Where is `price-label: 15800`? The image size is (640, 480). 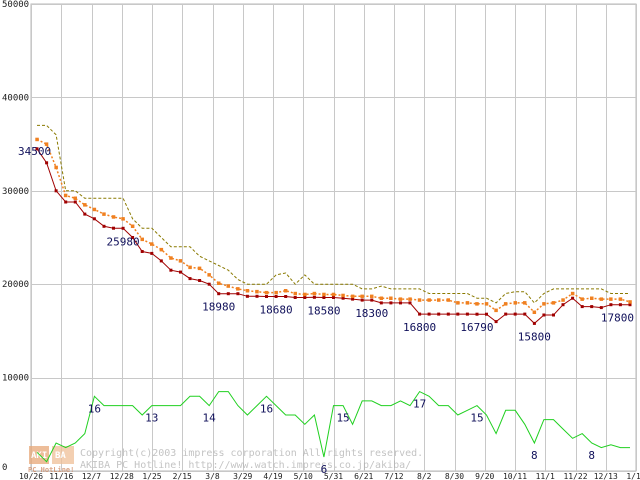
price-label: 15800 is located at coordinates (534, 336).